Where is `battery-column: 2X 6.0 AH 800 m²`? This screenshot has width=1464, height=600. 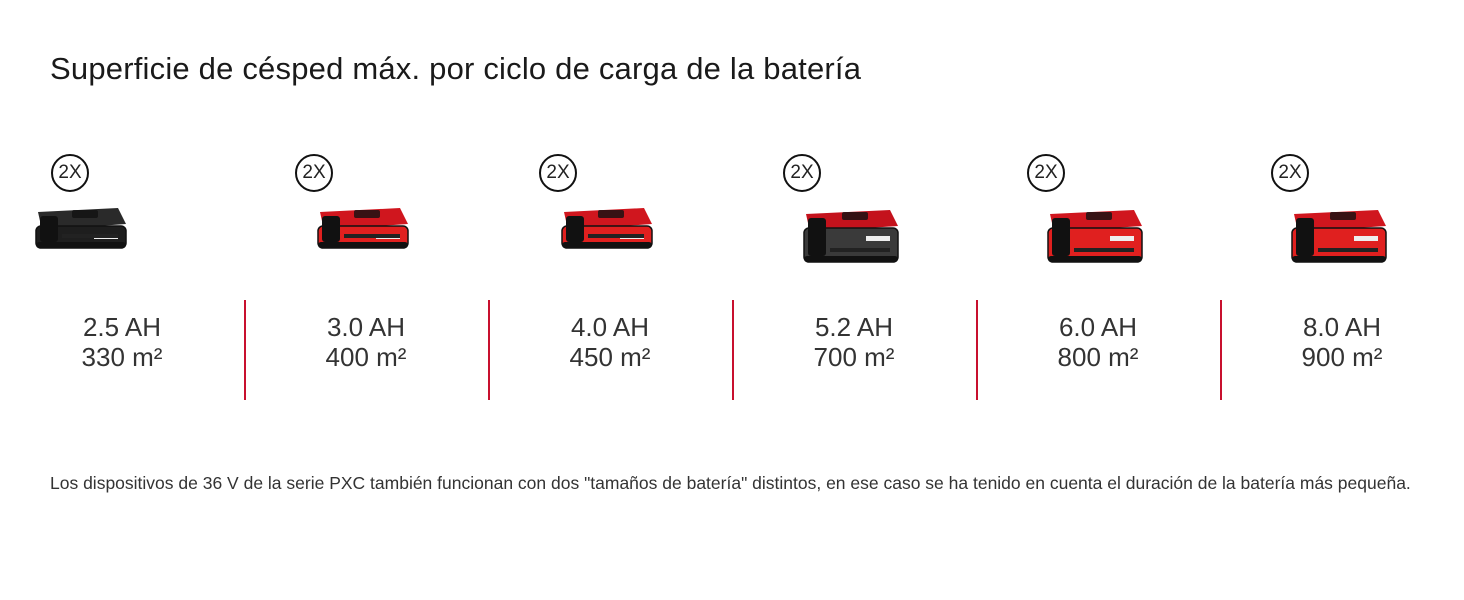 battery-column: 2X 6.0 AH 800 m² is located at coordinates (1098, 280).